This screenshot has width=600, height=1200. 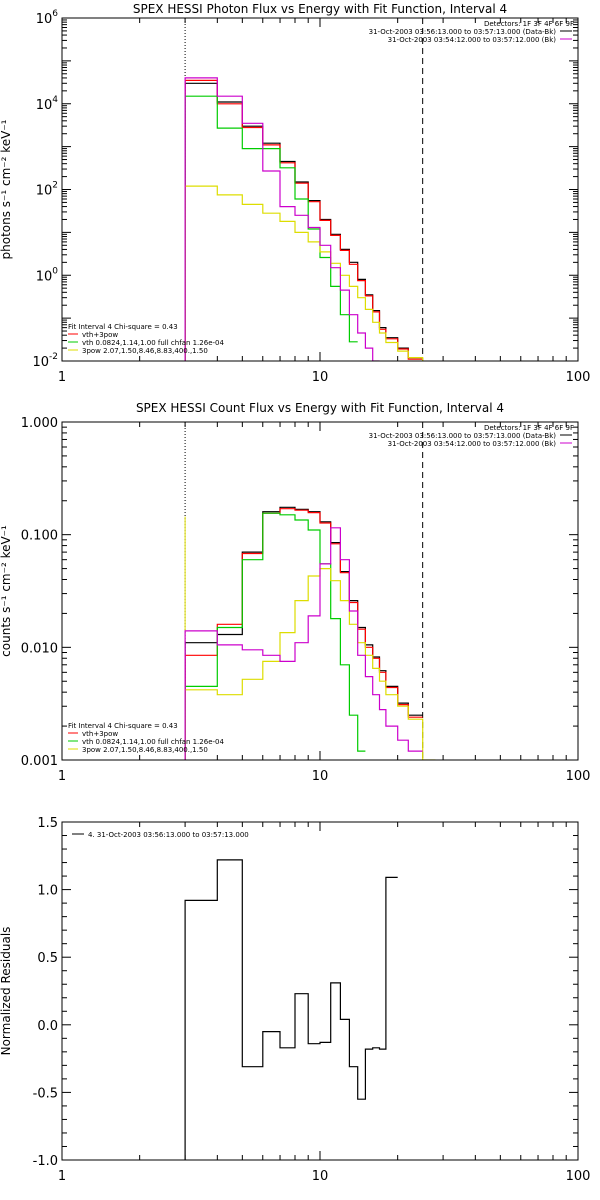 I want to click on y-tick-label: 10⁻², so click(x=45, y=361).